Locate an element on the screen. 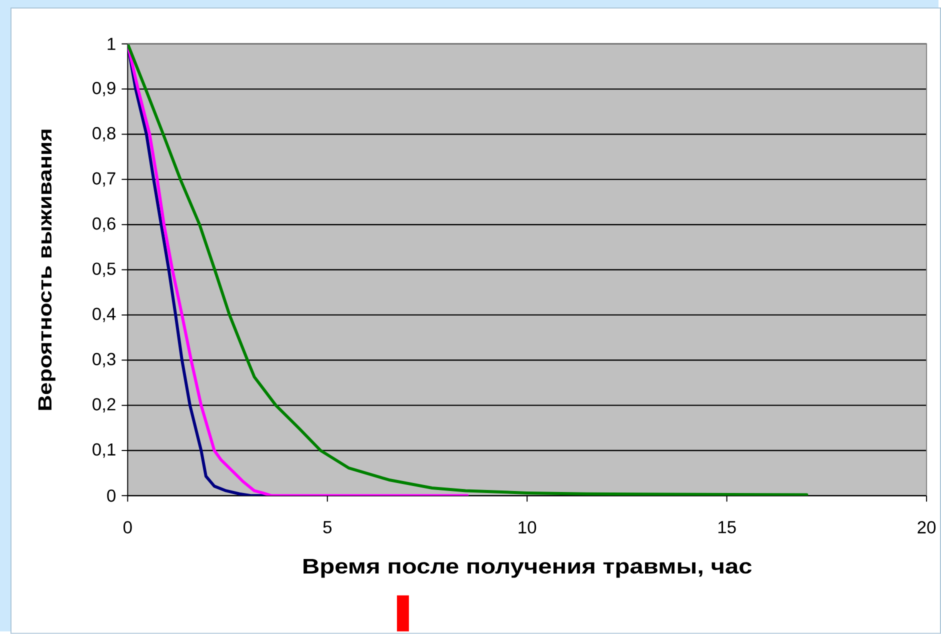 This screenshot has height=634, width=941. y-tick-label: 1 is located at coordinates (112, 44).